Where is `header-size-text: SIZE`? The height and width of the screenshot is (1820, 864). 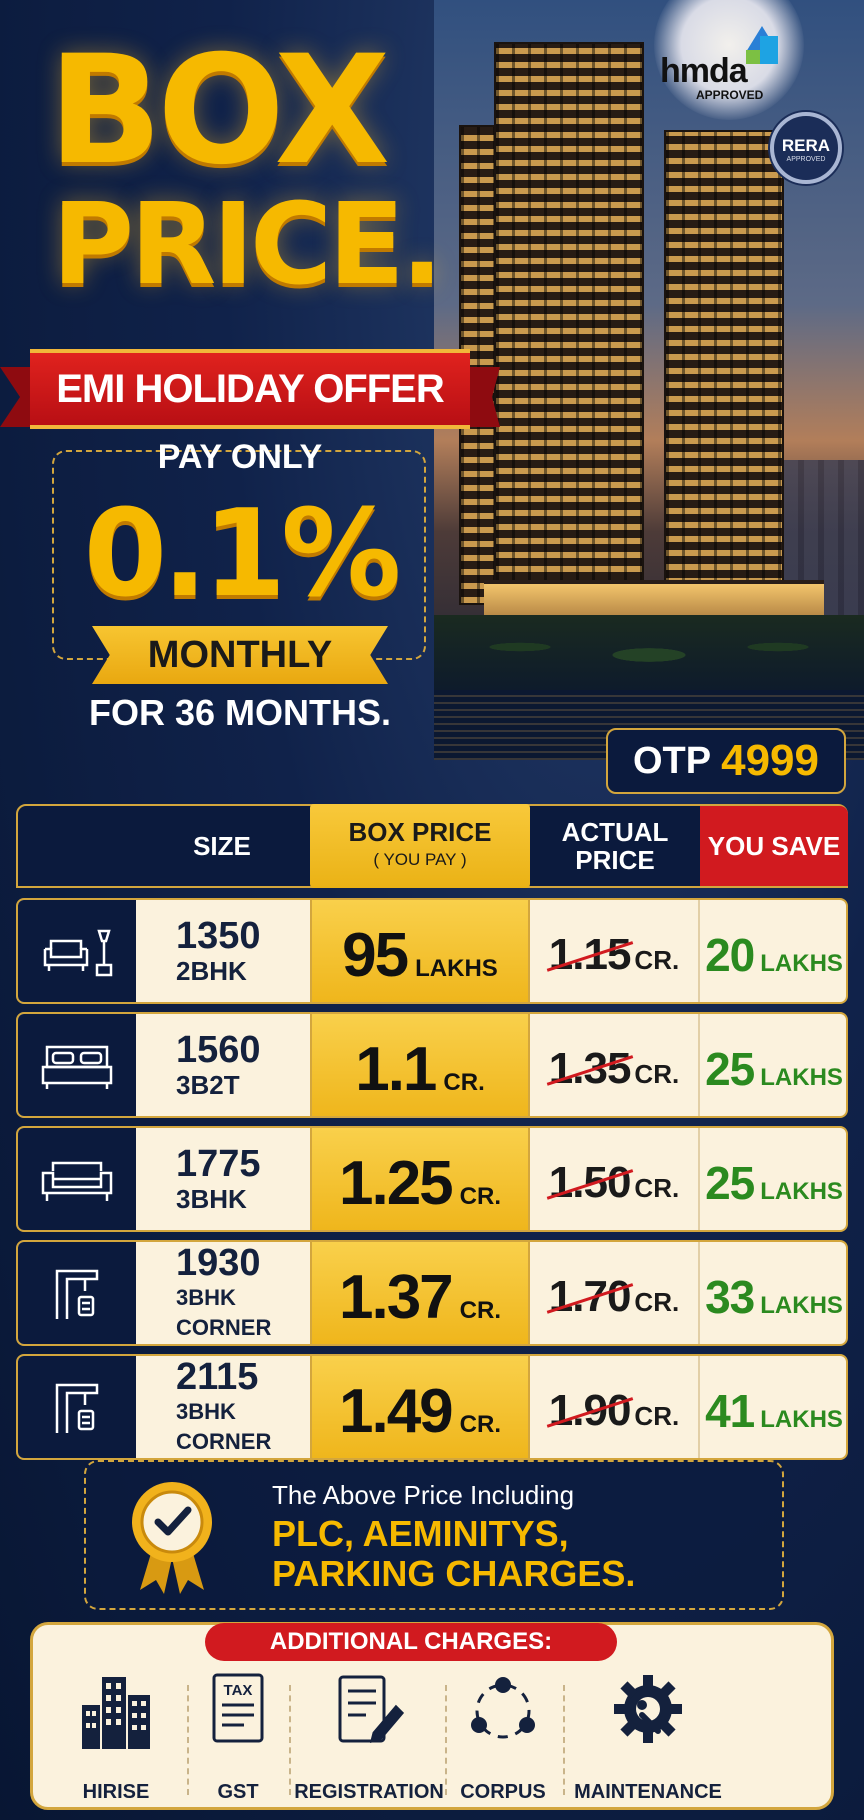 header-size-text: SIZE is located at coordinates (222, 846).